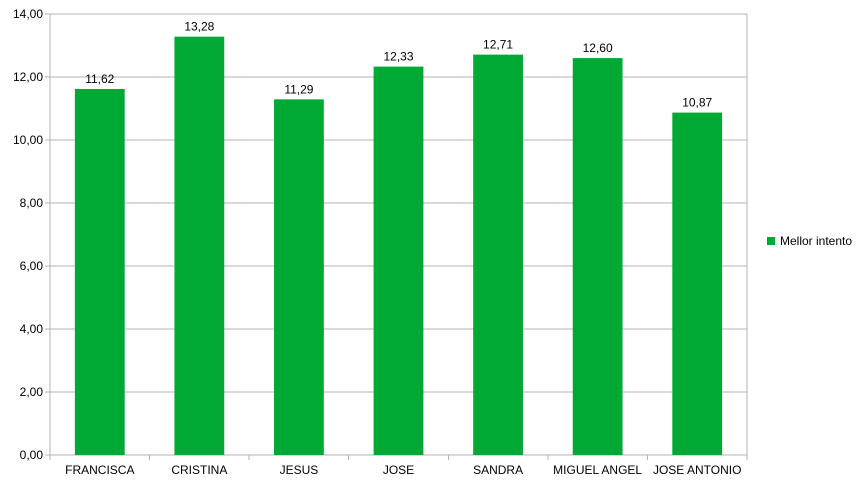 This screenshot has width=864, height=494. What do you see at coordinates (32, 329) in the screenshot?
I see `y-tick-label: 4,00` at bounding box center [32, 329].